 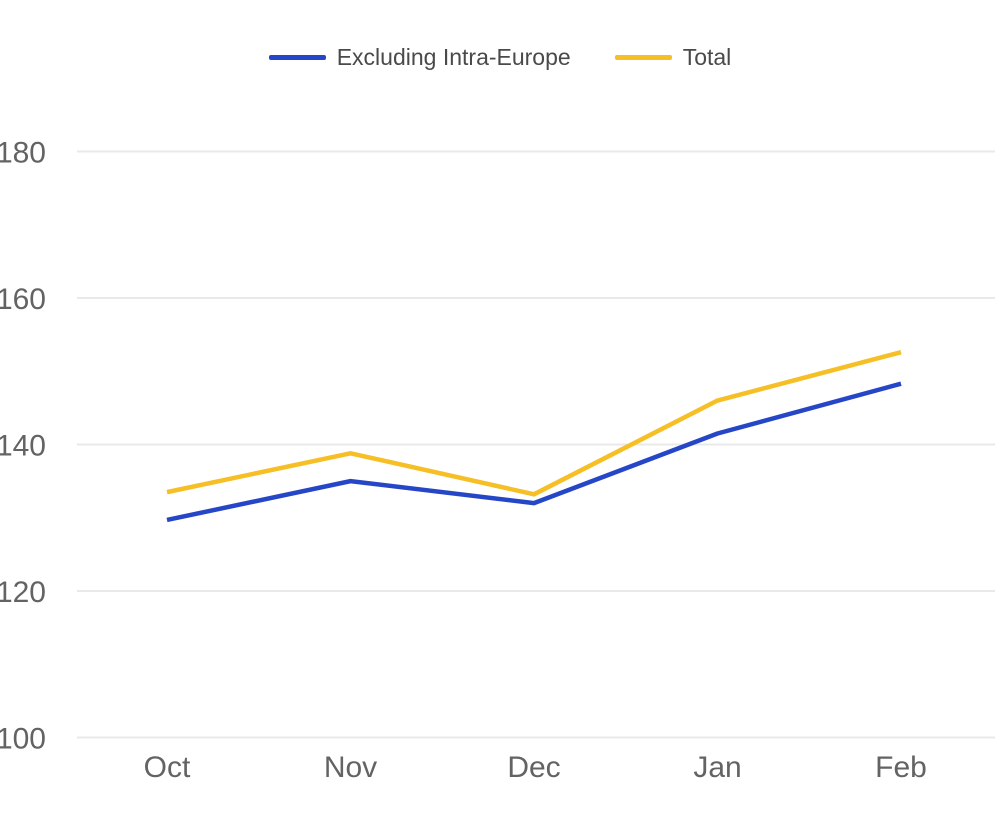 What do you see at coordinates (297, 57) in the screenshot?
I see `legend-swatch-excluding-intra-europe-icon` at bounding box center [297, 57].